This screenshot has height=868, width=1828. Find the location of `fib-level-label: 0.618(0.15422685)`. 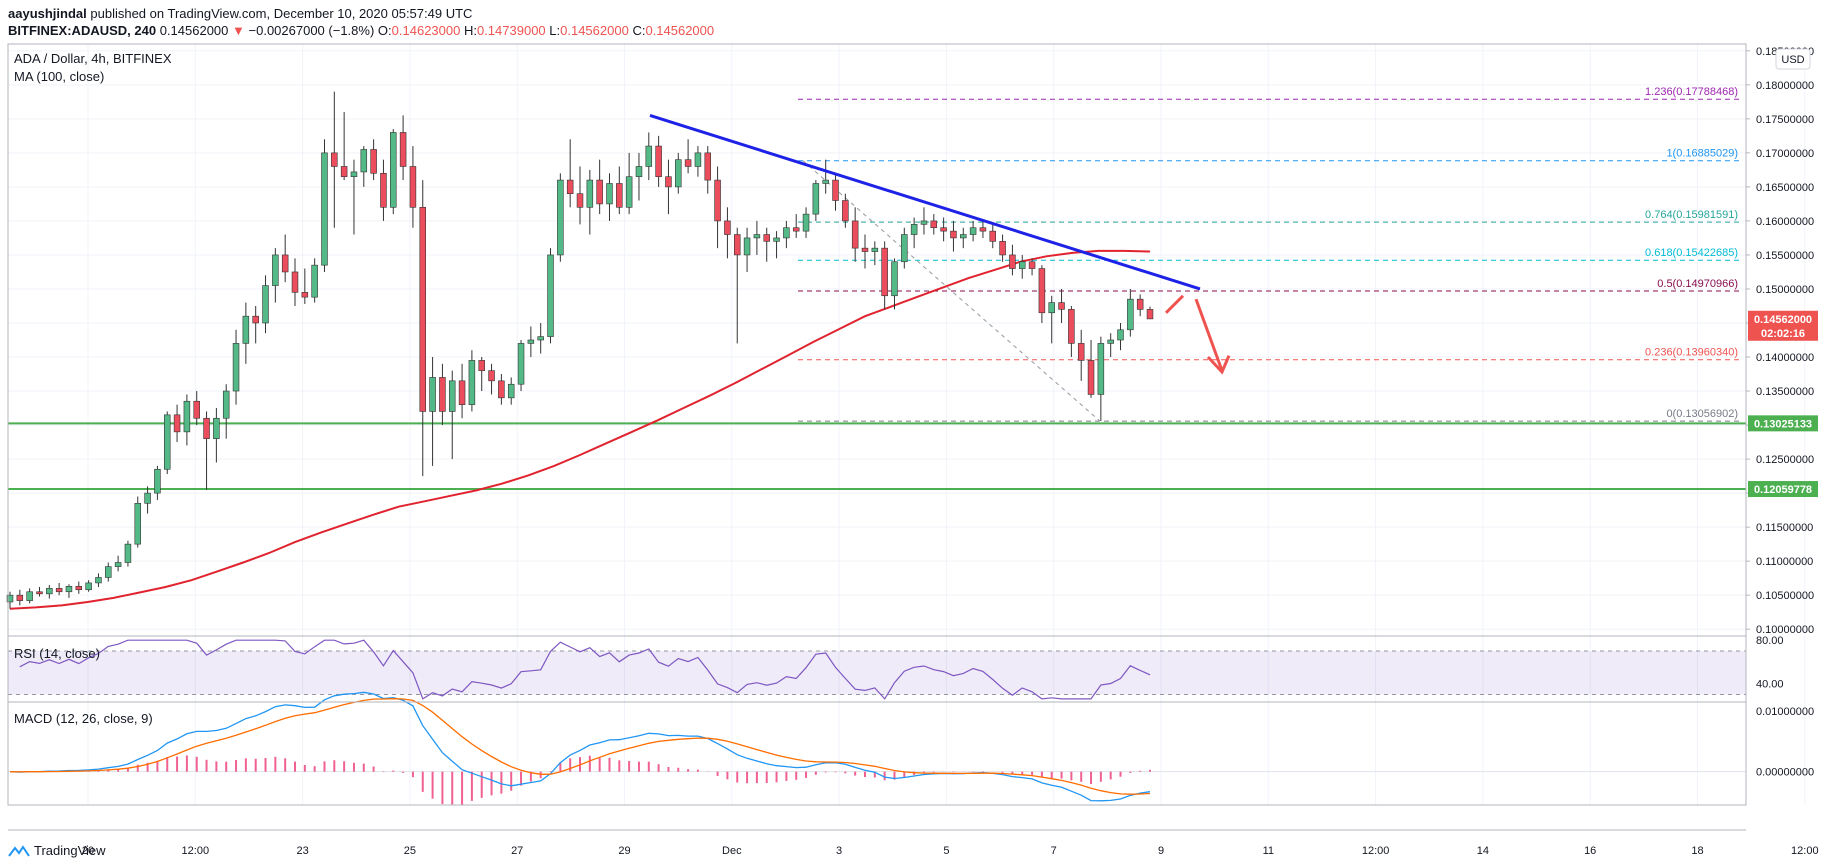

fib-level-label: 0.618(0.15422685) is located at coordinates (1691, 253).